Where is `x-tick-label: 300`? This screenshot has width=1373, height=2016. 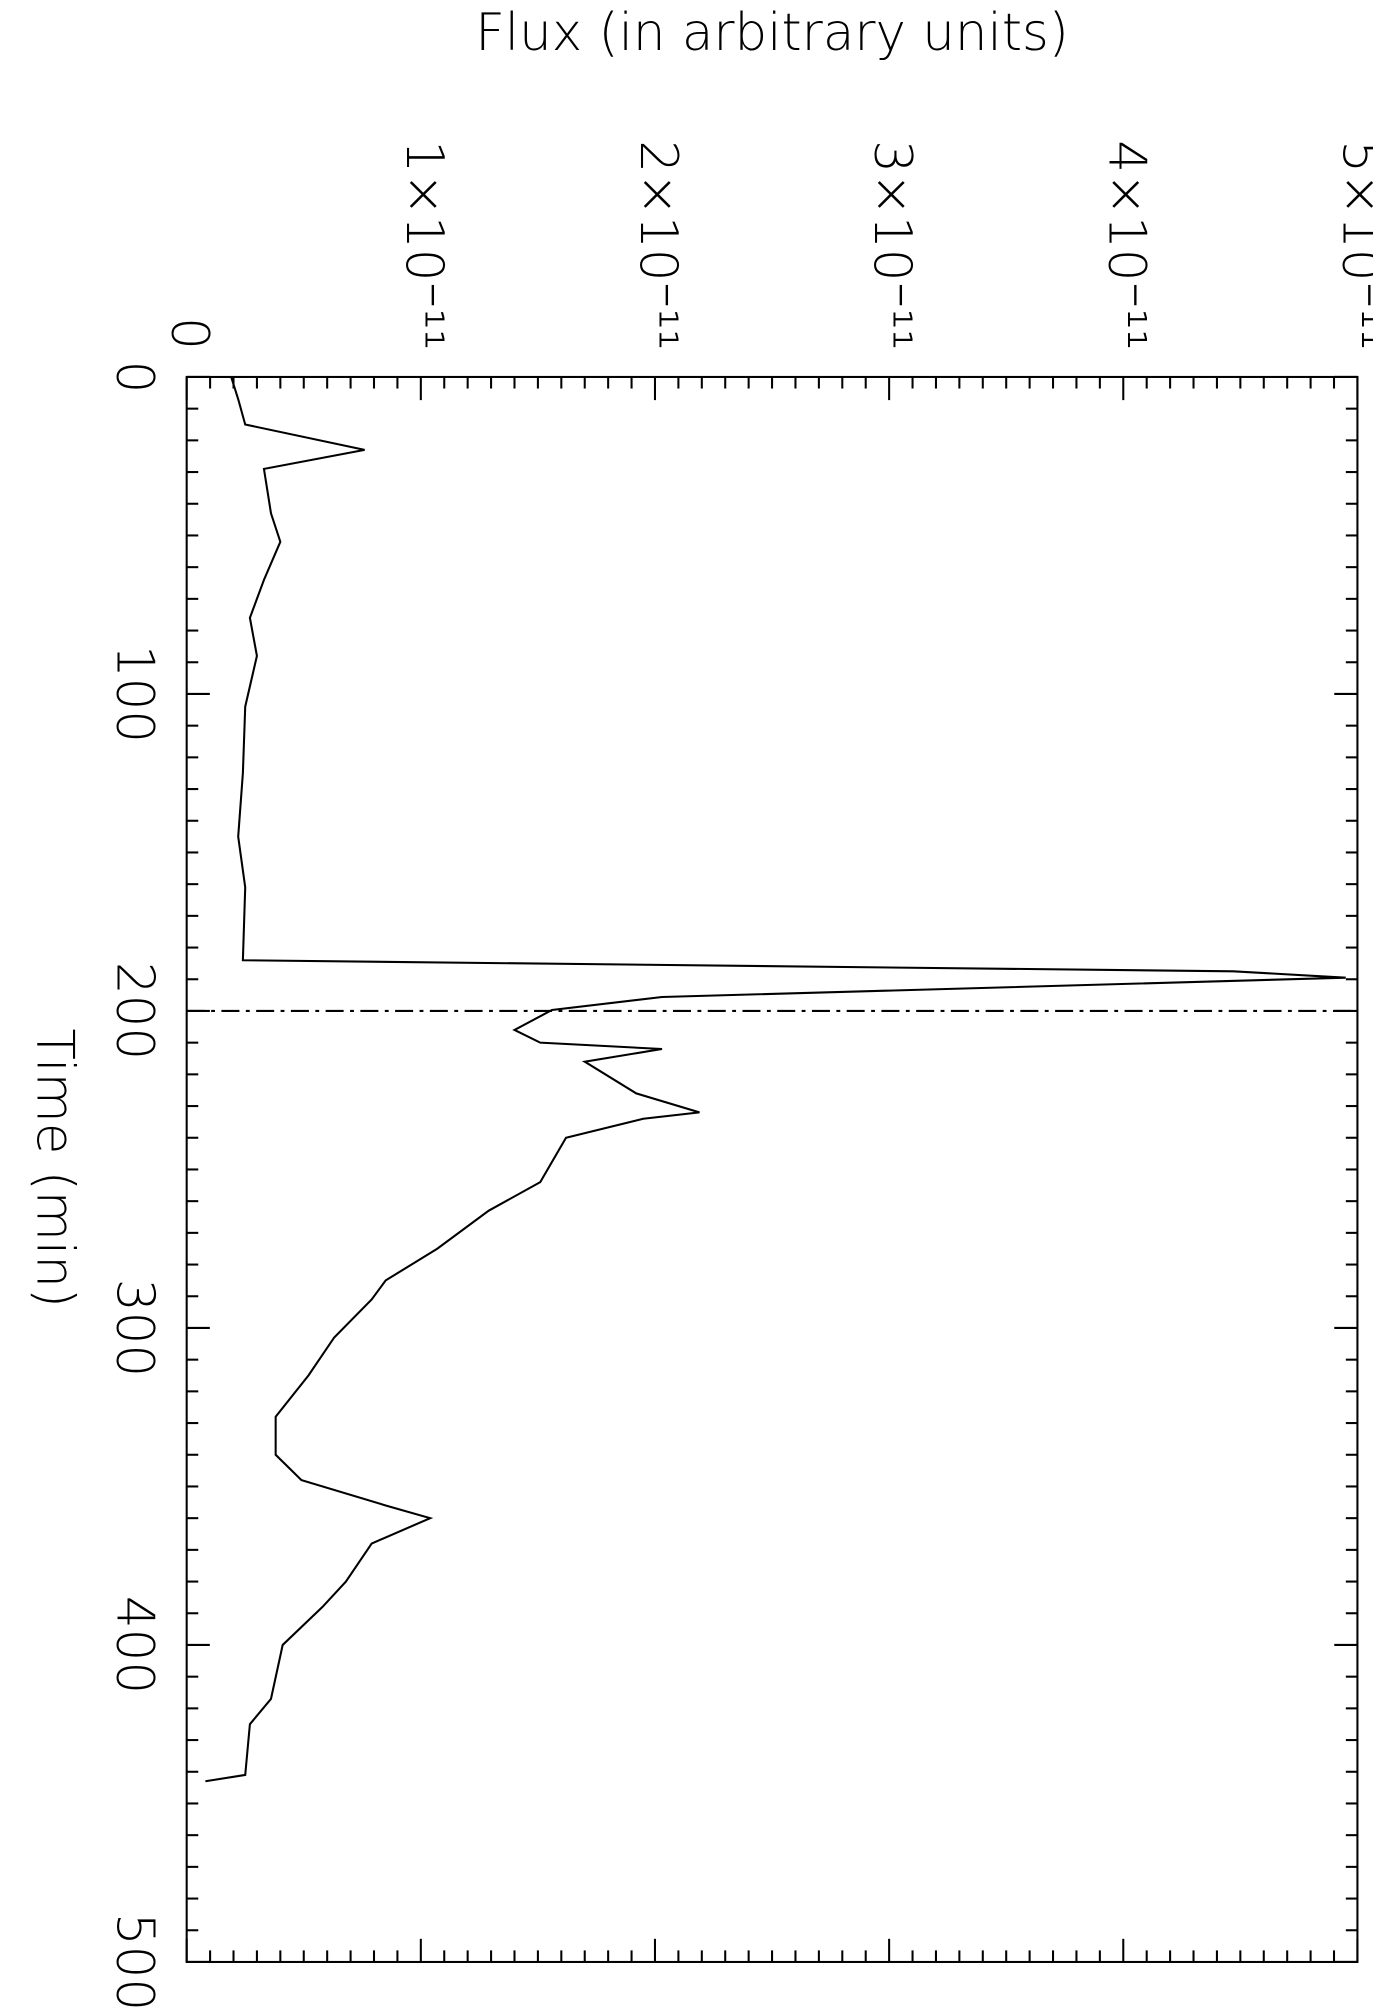 x-tick-label: 300 is located at coordinates (134, 1328).